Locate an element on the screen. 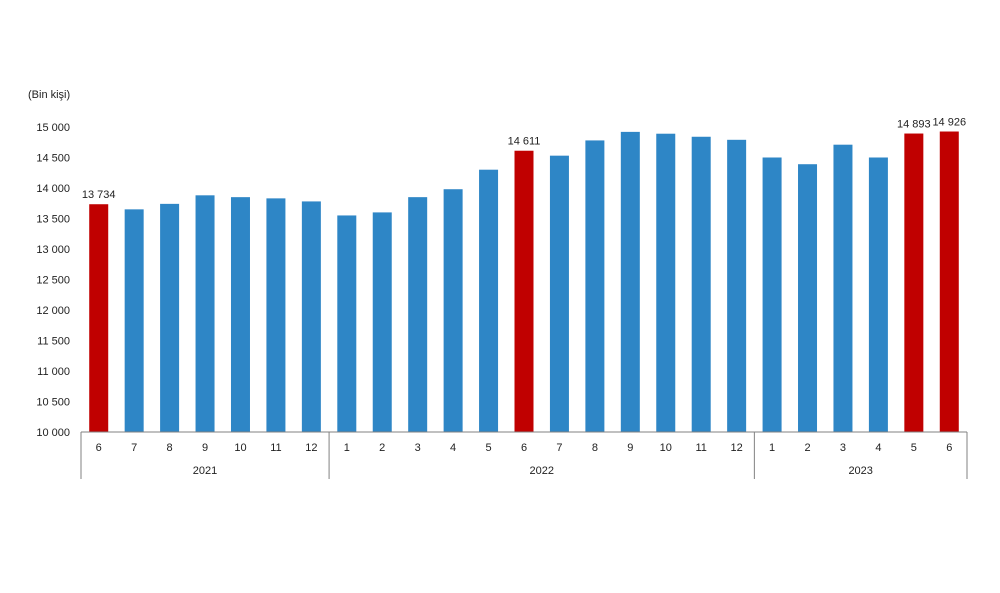 Image resolution: width=1000 pixels, height=593 pixels. y-tick-label: 15 000 is located at coordinates (53, 128).